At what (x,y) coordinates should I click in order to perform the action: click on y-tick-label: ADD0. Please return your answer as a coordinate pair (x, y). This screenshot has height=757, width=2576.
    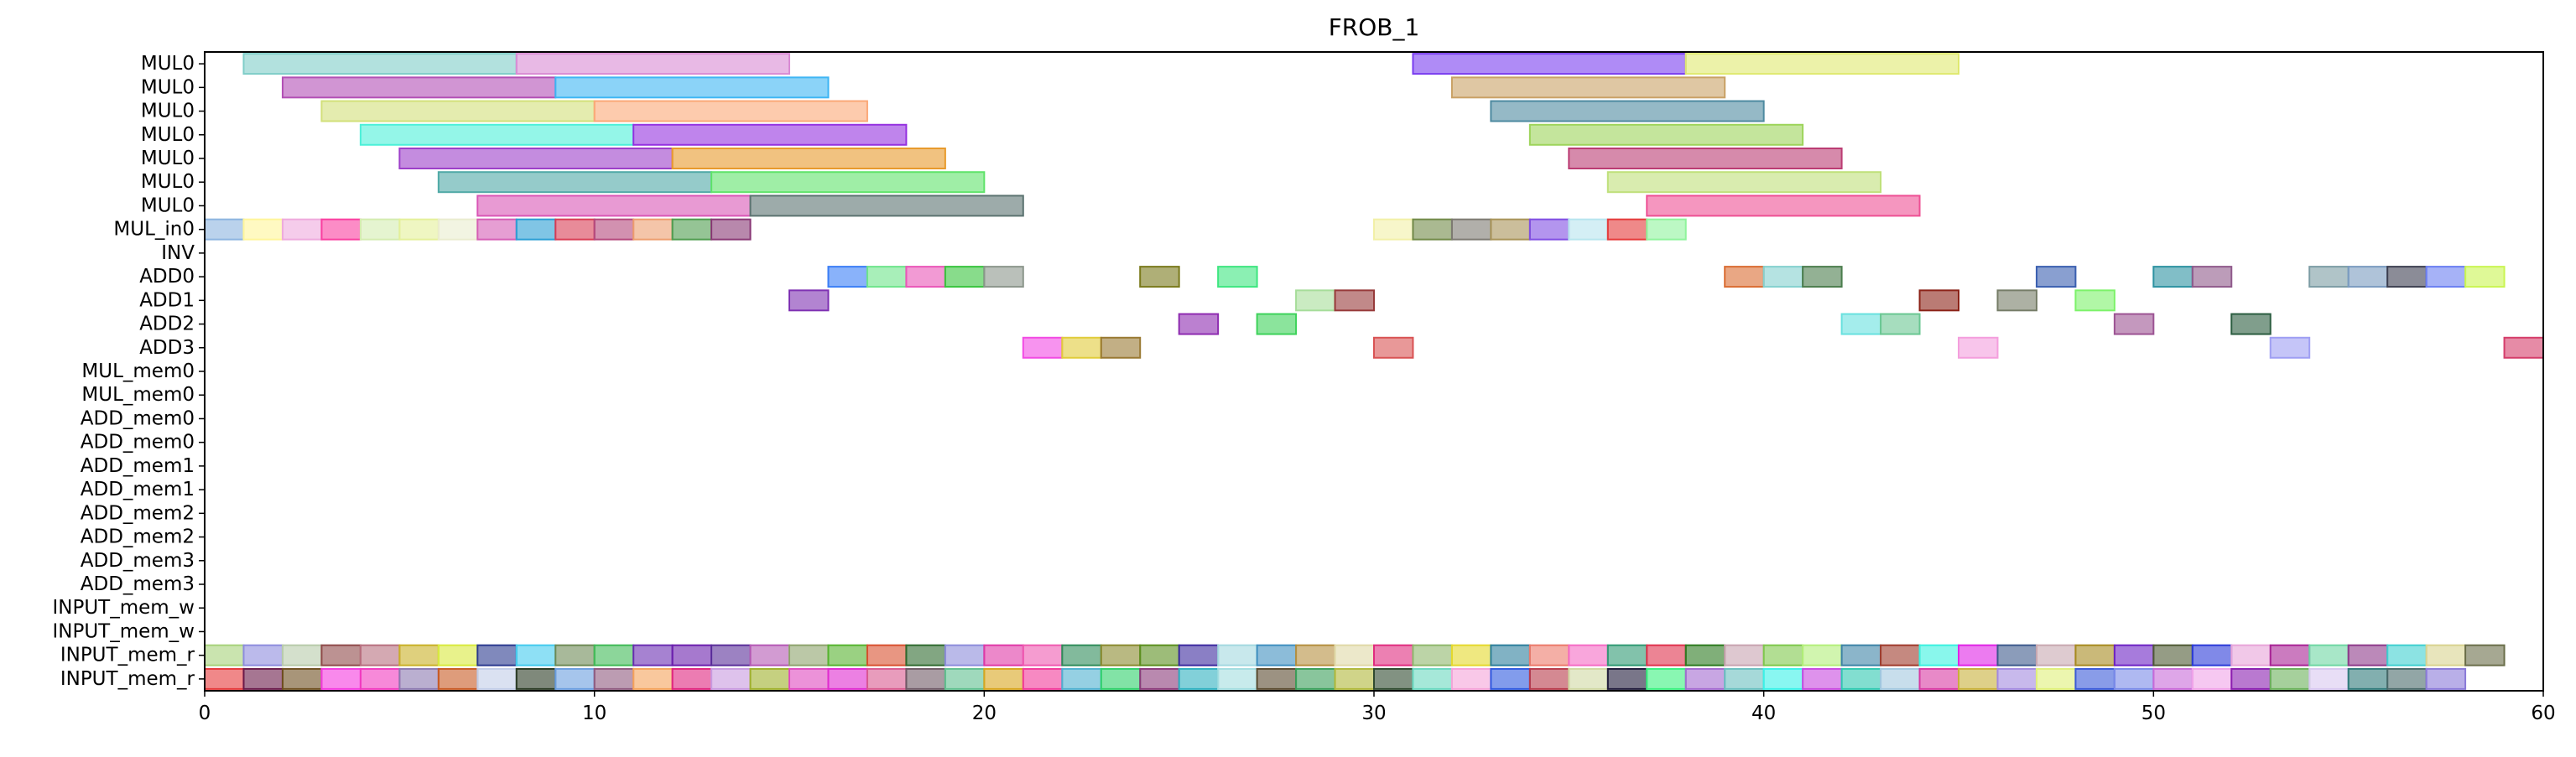
    Looking at the image, I should click on (167, 277).